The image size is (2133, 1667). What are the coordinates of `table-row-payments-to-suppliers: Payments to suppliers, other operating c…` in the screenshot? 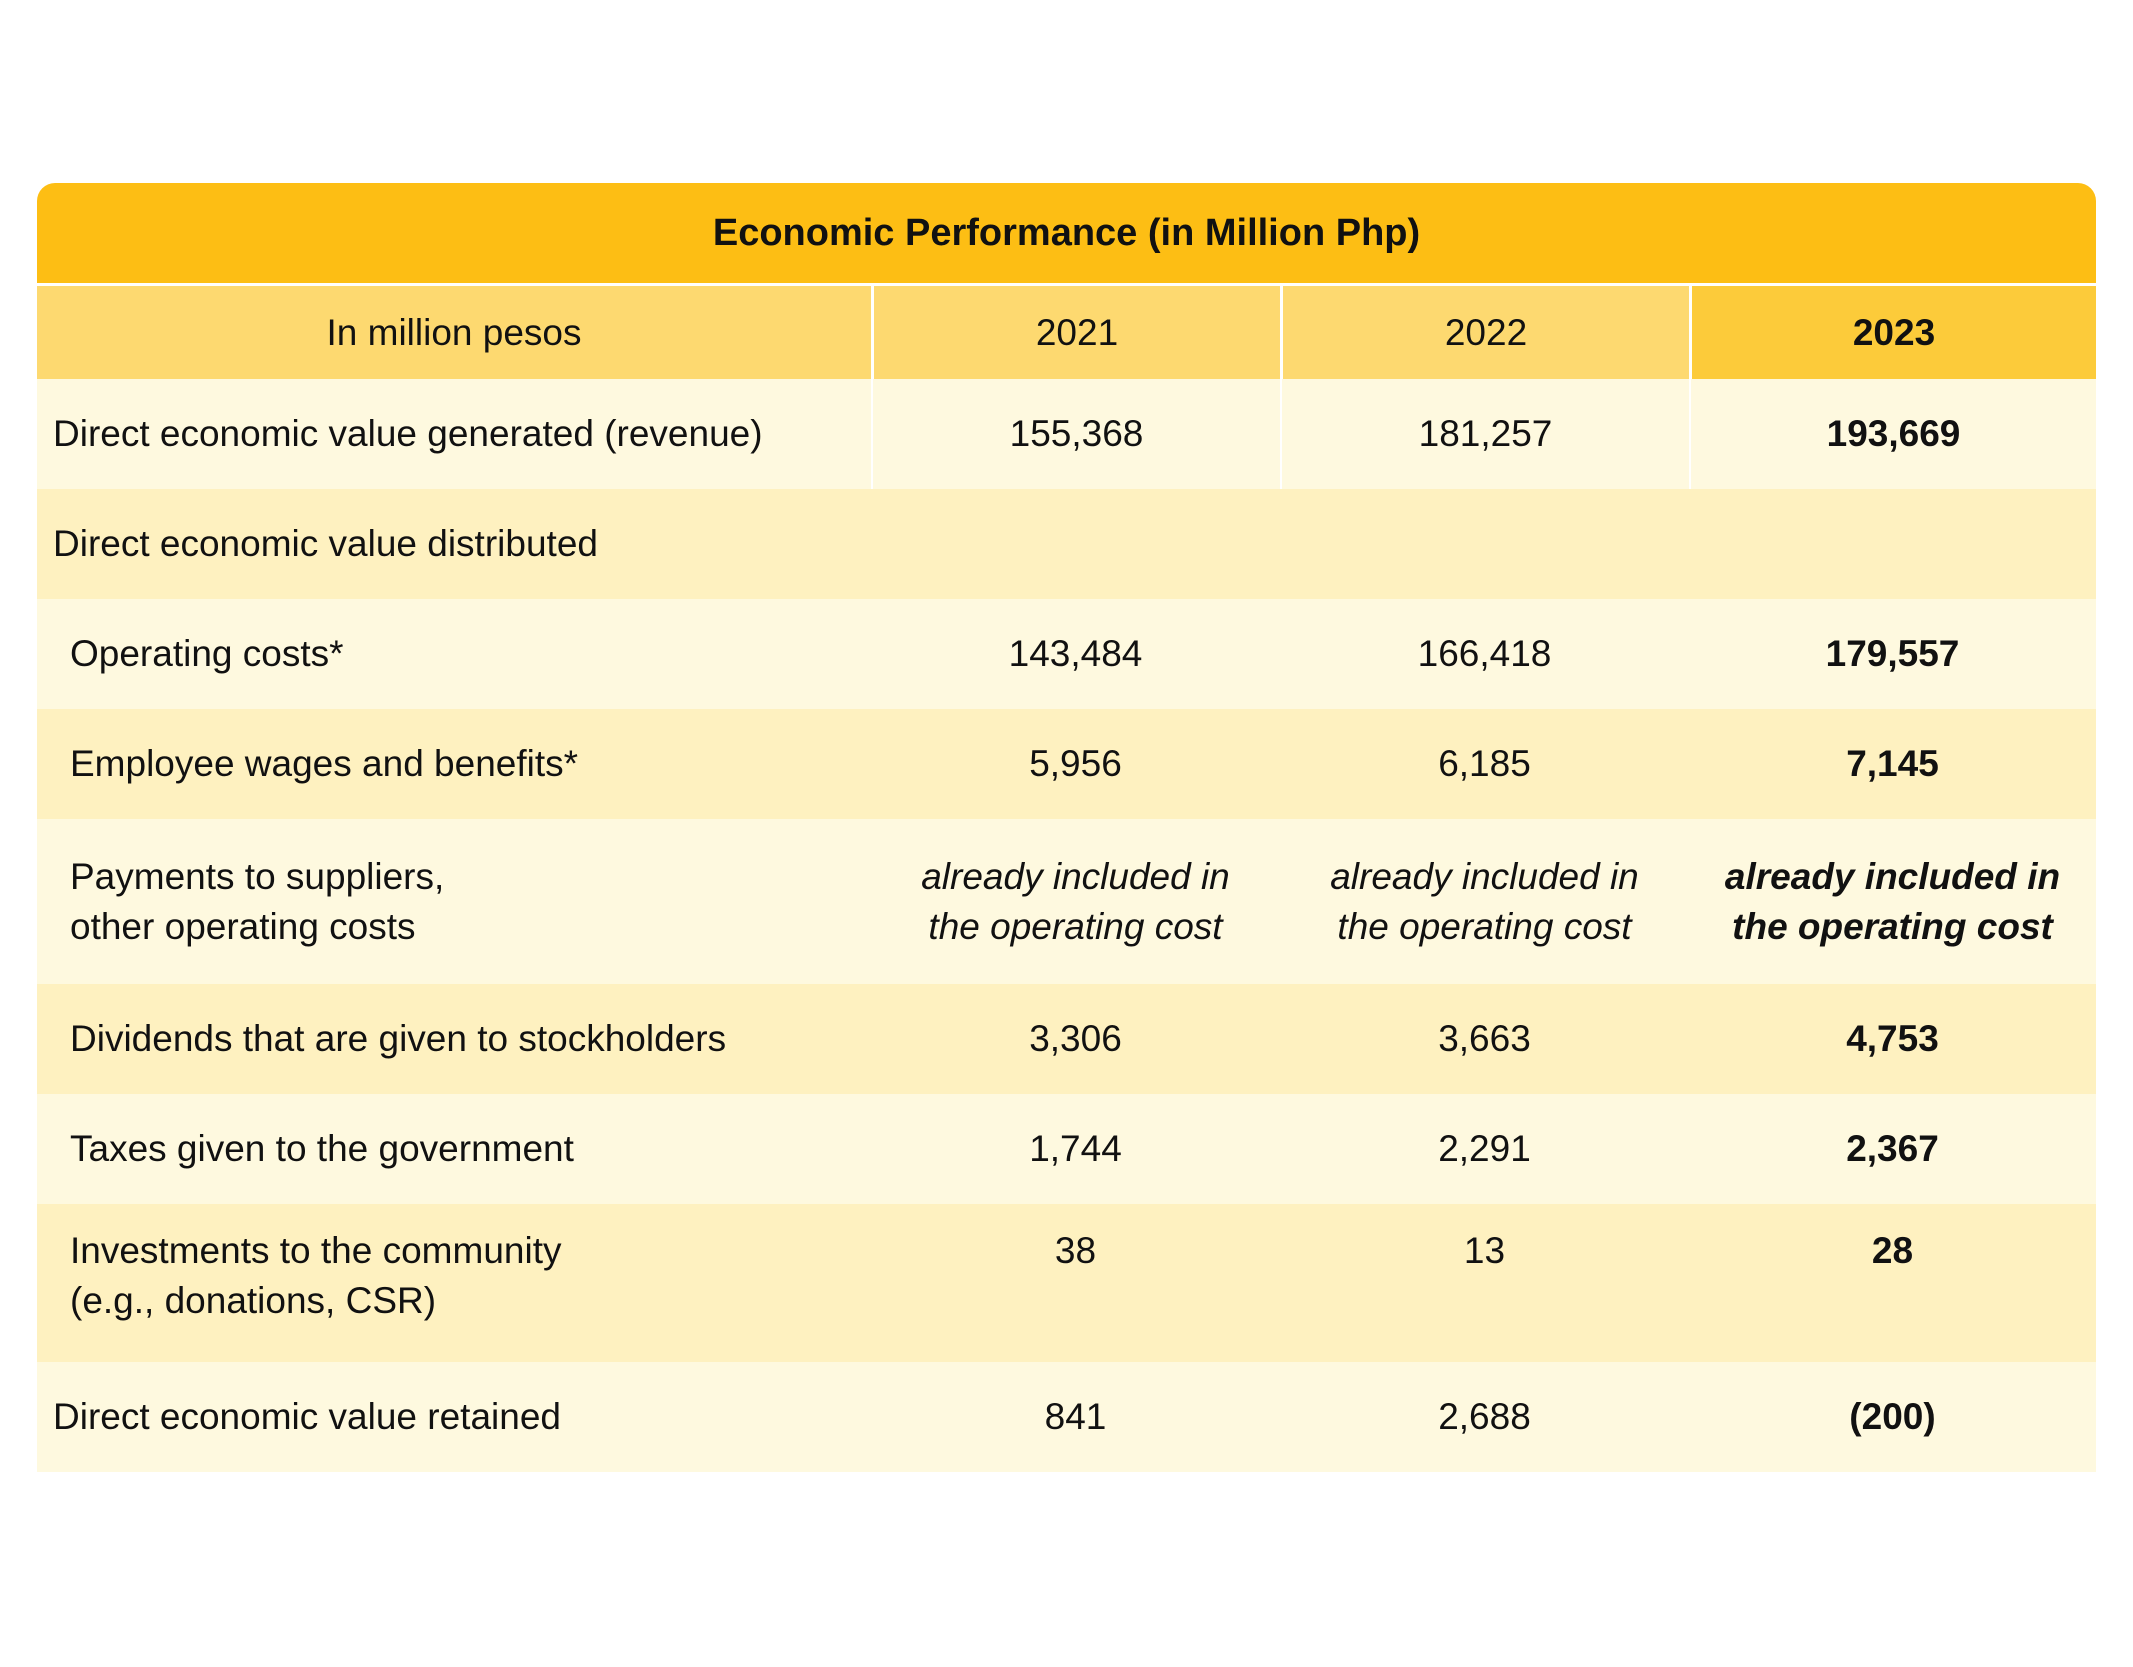 It's located at (1066, 901).